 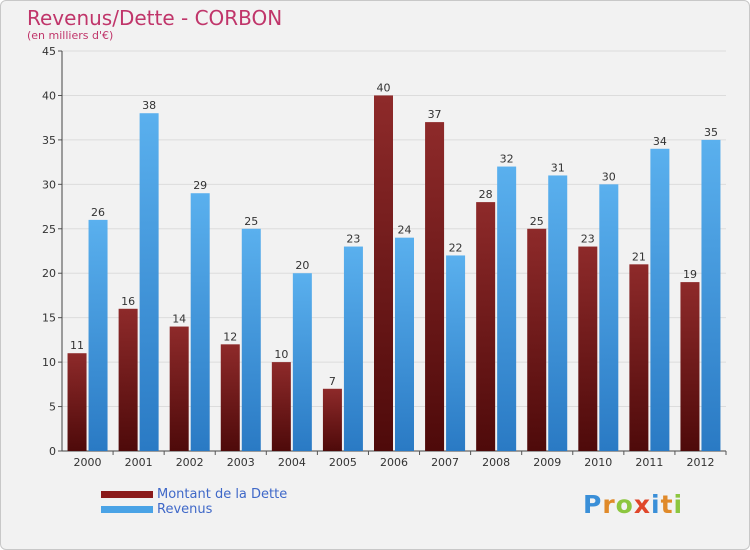 What do you see at coordinates (127, 509) in the screenshot?
I see `legend-swatch-revenus` at bounding box center [127, 509].